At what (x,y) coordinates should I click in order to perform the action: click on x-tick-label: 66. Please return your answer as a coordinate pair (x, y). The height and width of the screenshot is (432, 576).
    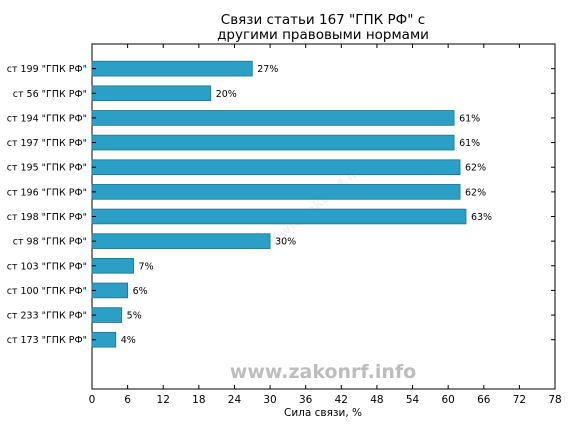
    Looking at the image, I should click on (484, 400).